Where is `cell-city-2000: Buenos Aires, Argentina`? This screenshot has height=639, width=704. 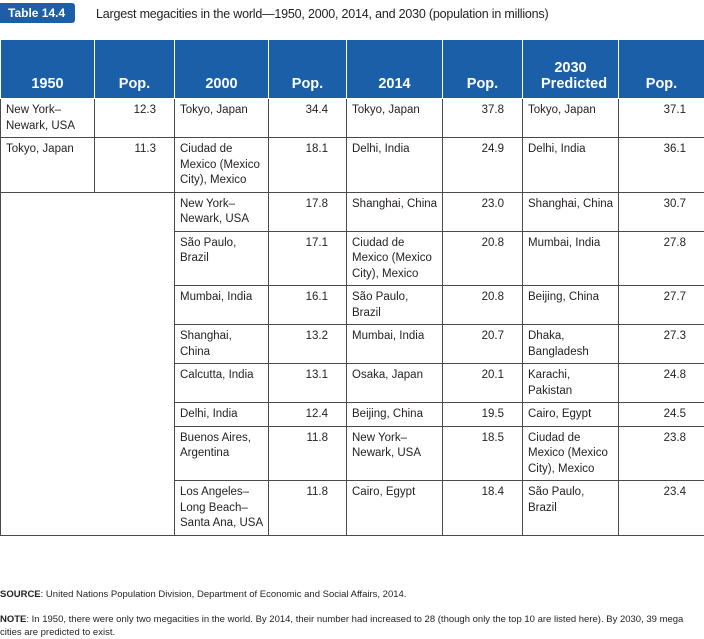 cell-city-2000: Buenos Aires, Argentina is located at coordinates (222, 453).